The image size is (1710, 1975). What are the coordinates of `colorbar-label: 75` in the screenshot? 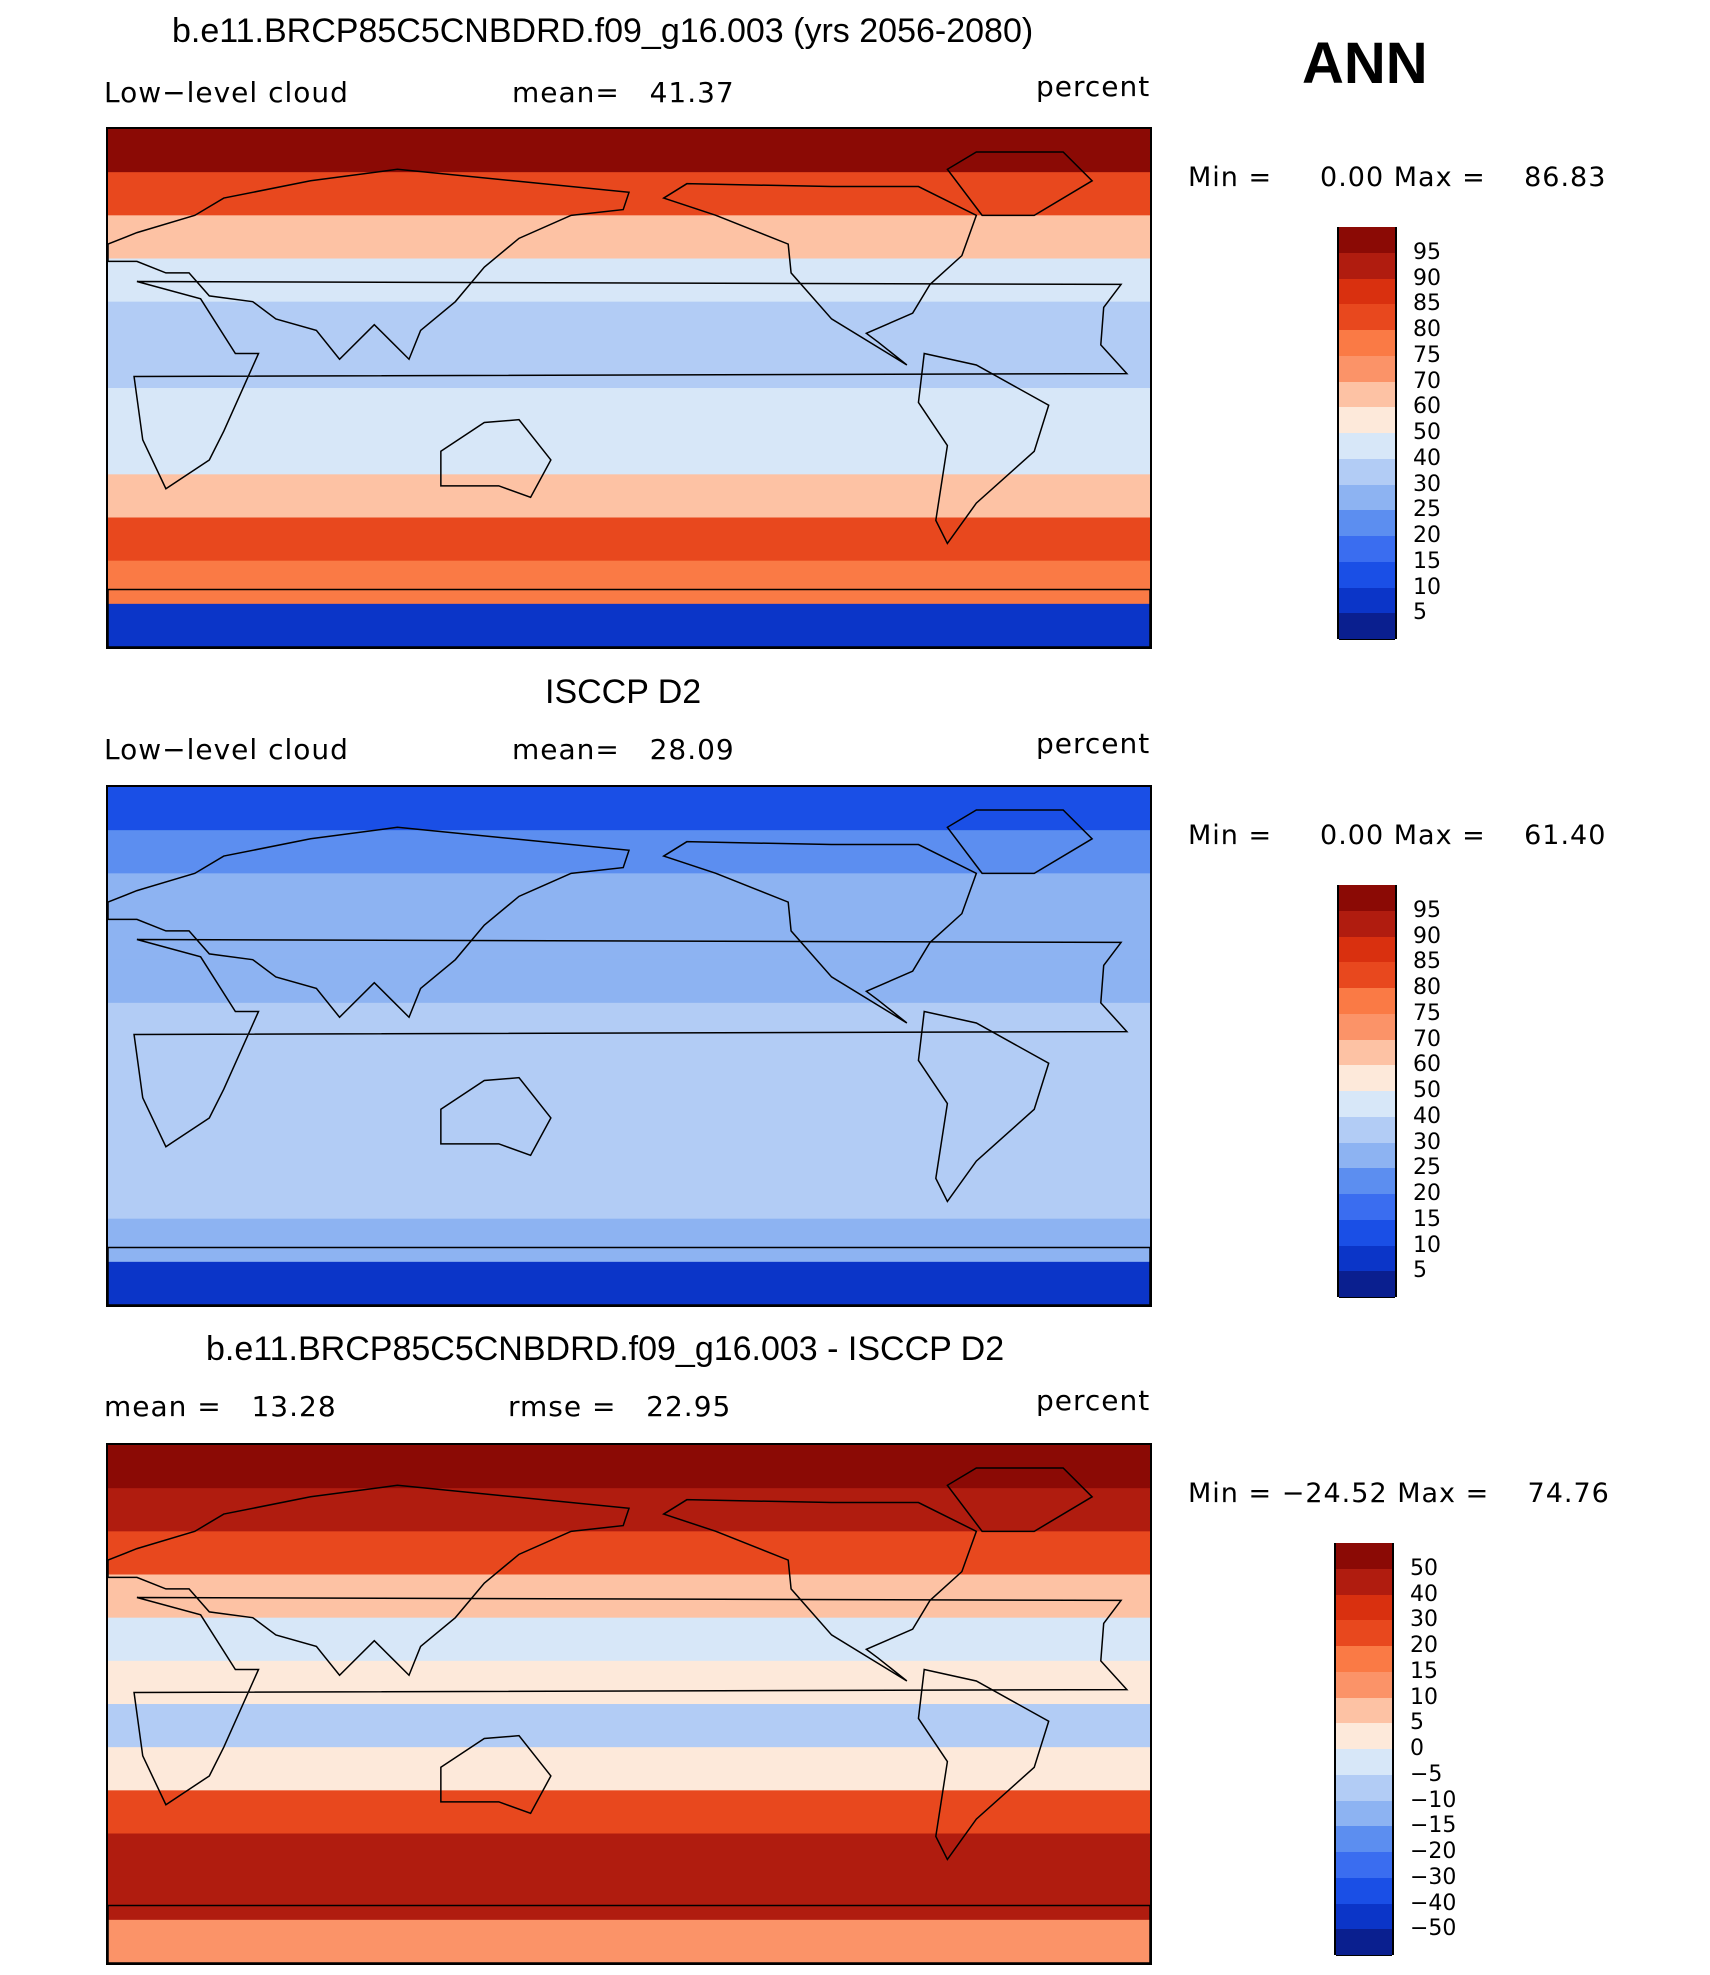 It's located at (1427, 355).